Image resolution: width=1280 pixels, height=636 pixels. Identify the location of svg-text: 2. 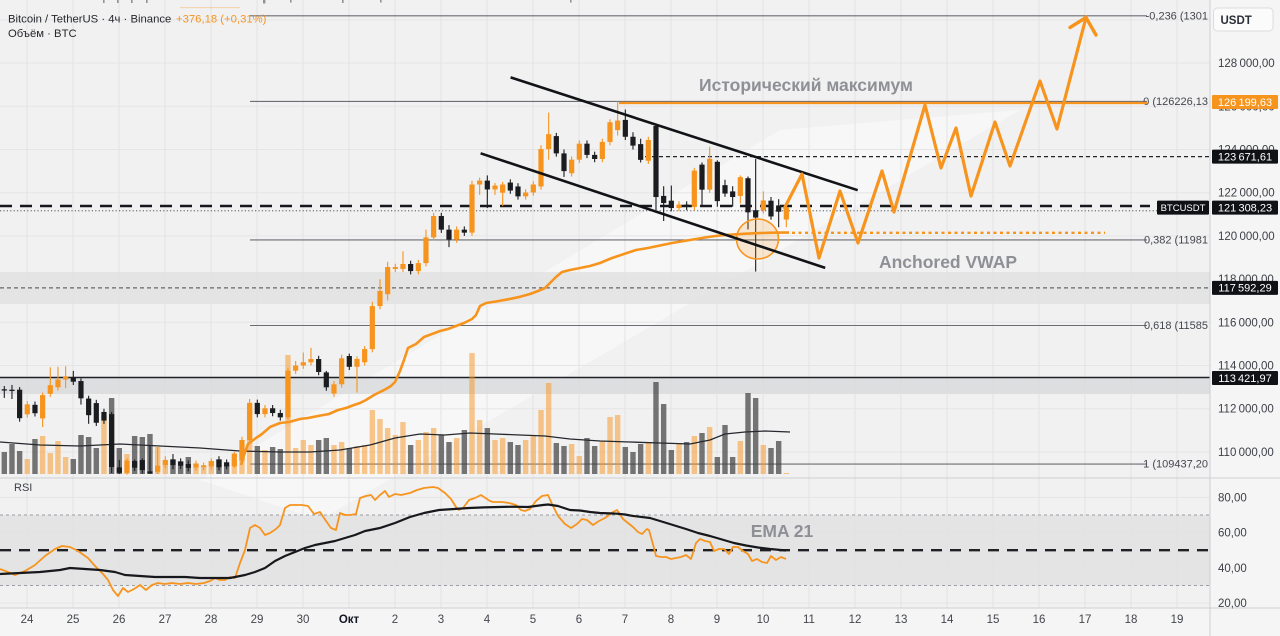
(395, 620).